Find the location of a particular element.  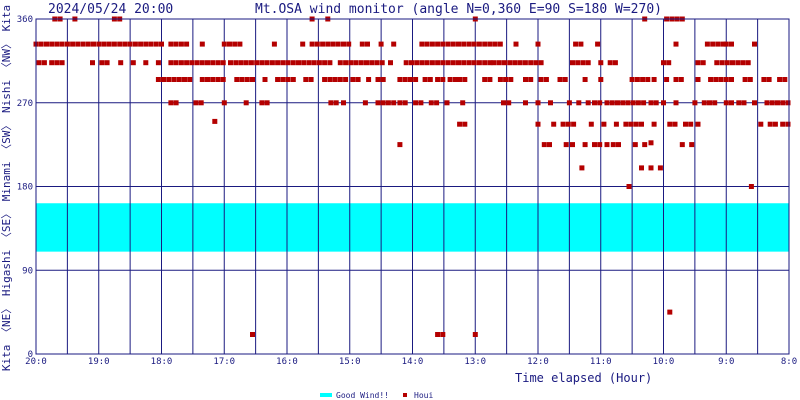

x-tick-label: 11:0 is located at coordinates (601, 362).